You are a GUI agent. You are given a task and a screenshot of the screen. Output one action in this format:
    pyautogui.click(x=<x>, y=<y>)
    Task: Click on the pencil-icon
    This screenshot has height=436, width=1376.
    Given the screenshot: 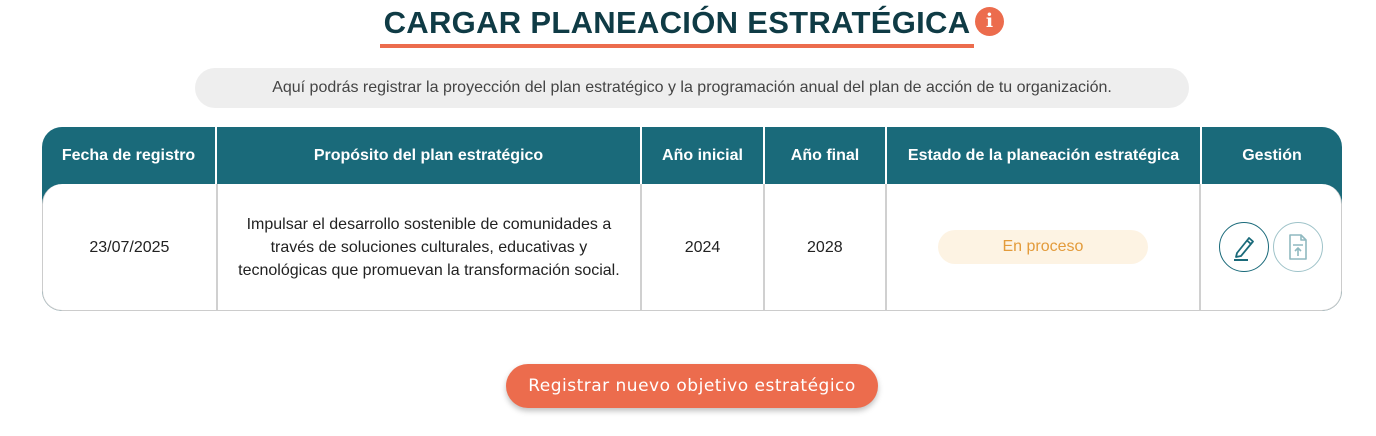 What is the action you would take?
    pyautogui.click(x=1244, y=249)
    